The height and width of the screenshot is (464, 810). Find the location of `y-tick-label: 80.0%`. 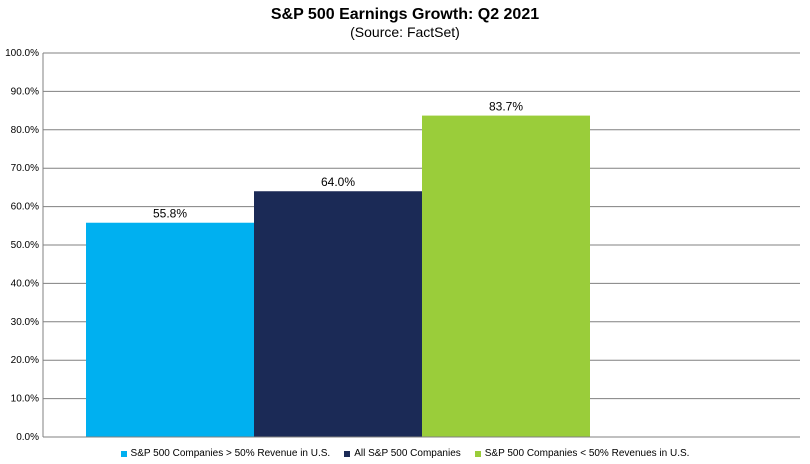

y-tick-label: 80.0% is located at coordinates (25, 130).